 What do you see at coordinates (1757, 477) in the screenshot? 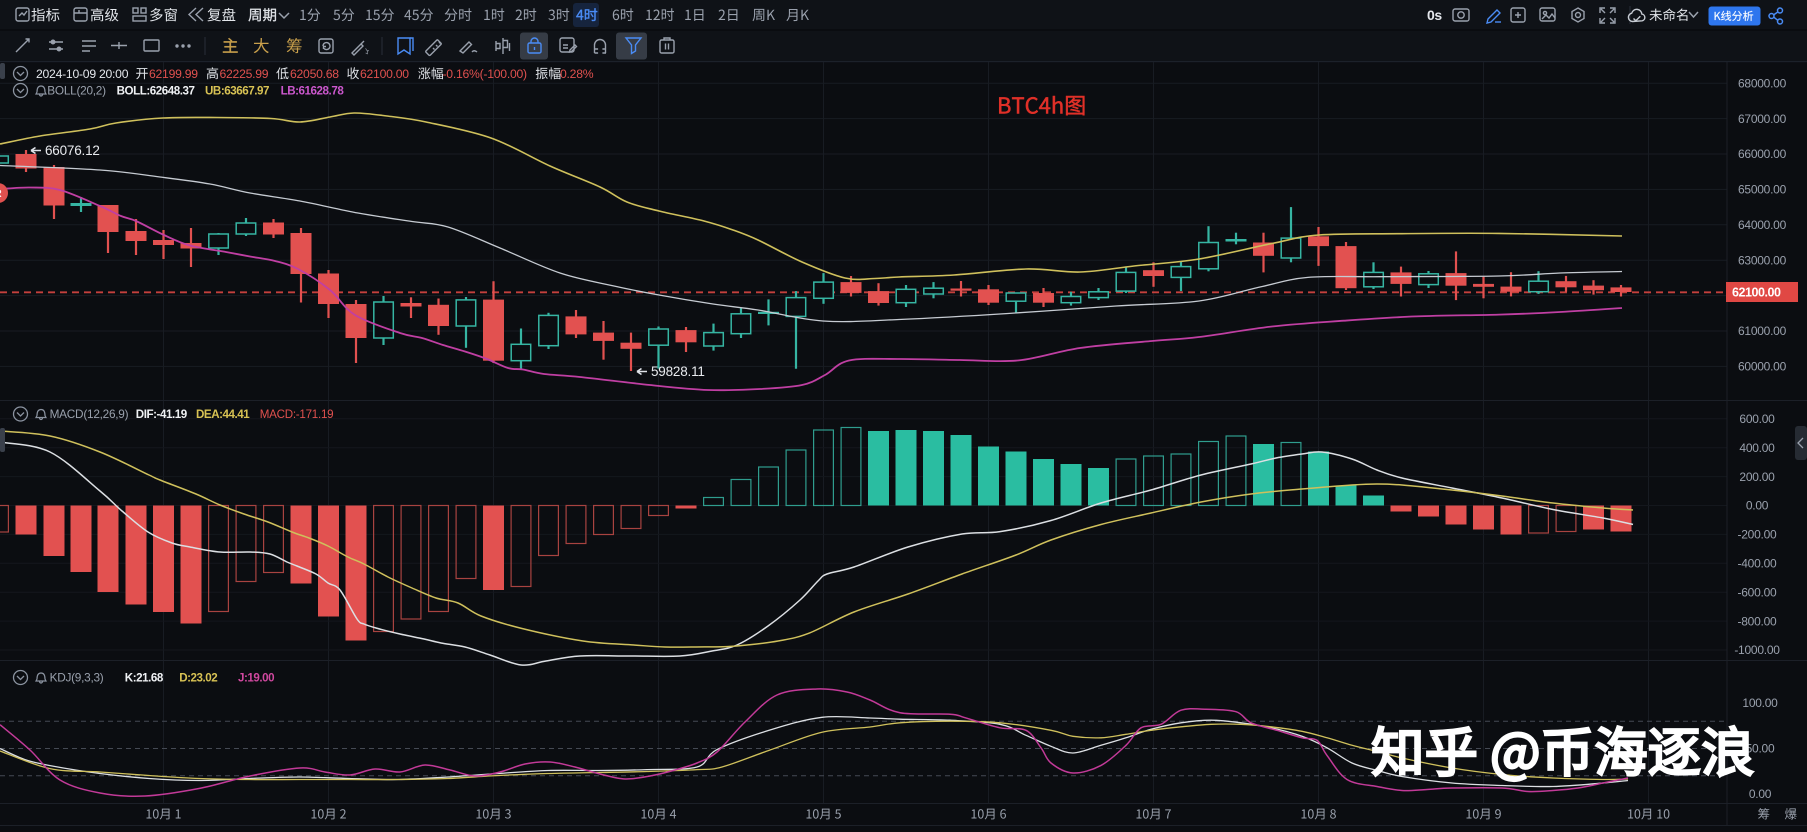
I see `svg-text: 200.00` at bounding box center [1757, 477].